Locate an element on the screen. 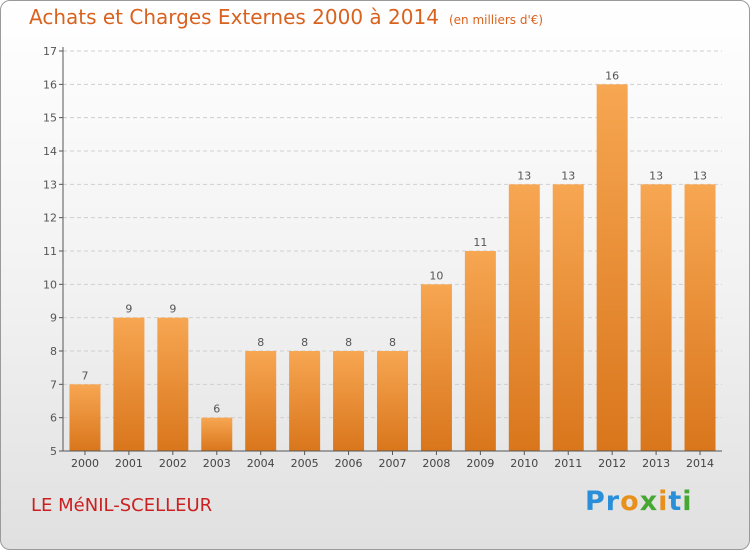  bar-2010 is located at coordinates (524, 318).